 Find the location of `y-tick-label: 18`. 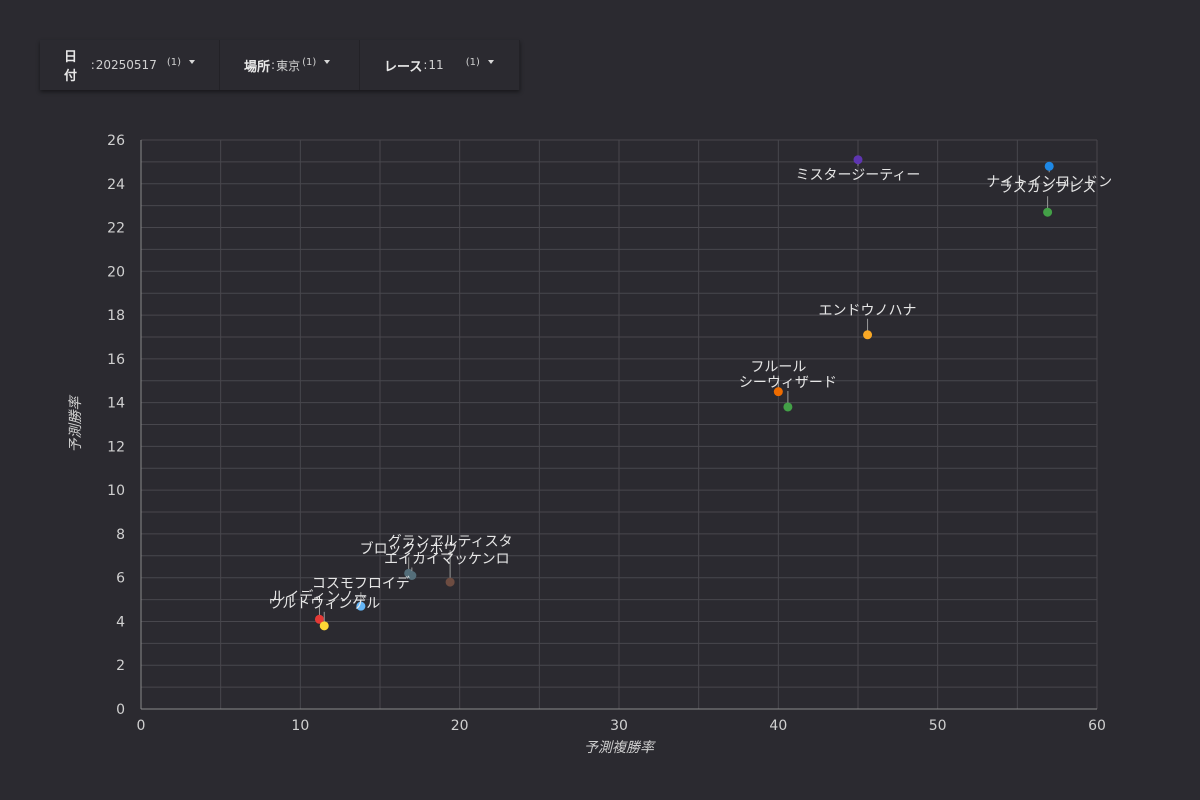

y-tick-label: 18 is located at coordinates (116, 316).